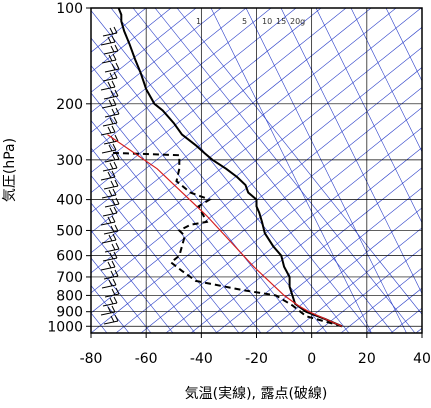 This screenshot has height=408, width=431. Describe the element at coordinates (69, 231) in the screenshot. I see `y-tick-label: 500` at that location.